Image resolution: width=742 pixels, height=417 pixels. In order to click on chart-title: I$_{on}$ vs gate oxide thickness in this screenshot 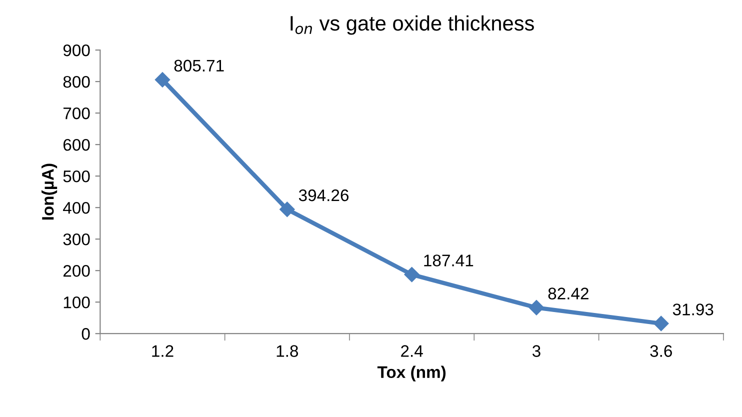, I will do `click(412, 25)`.